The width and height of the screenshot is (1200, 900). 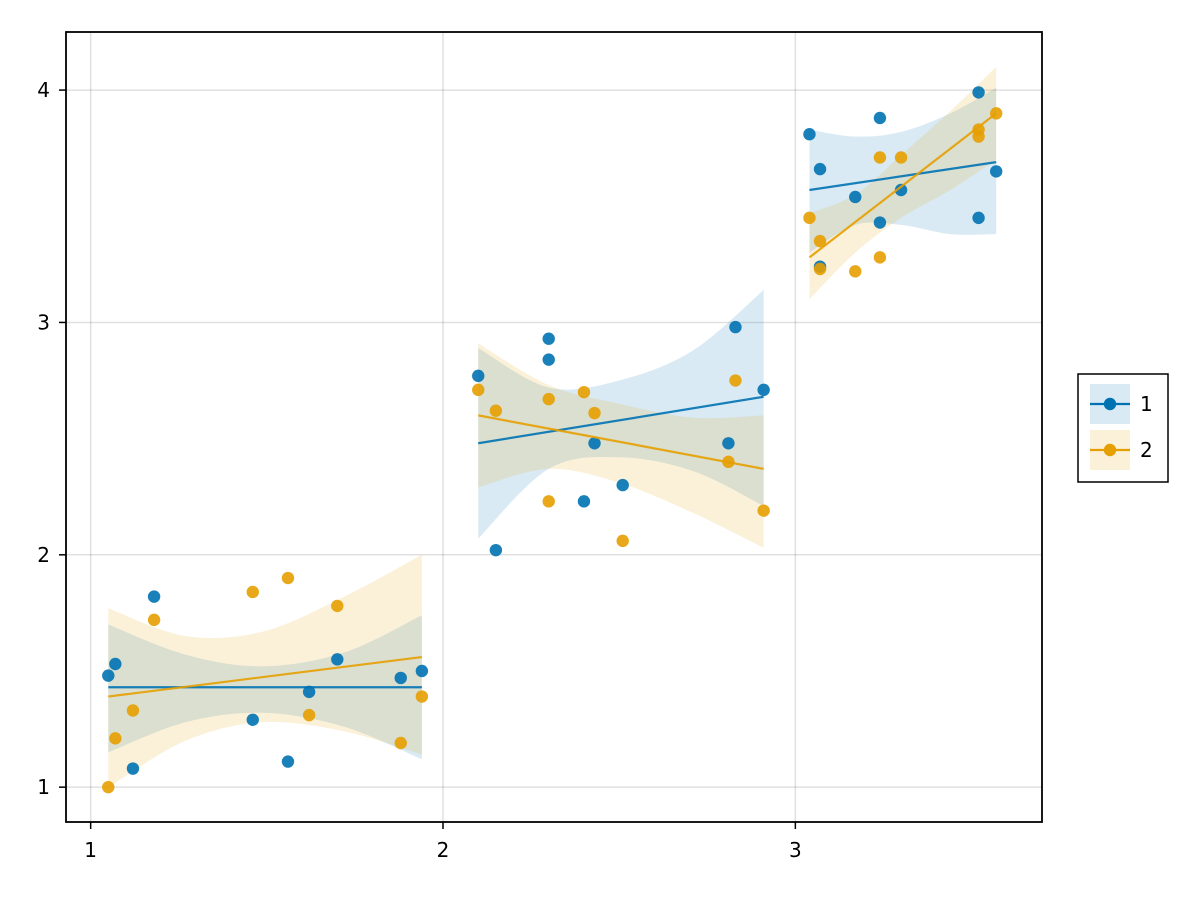 I want to click on x-tick-label: 1, so click(x=90, y=850).